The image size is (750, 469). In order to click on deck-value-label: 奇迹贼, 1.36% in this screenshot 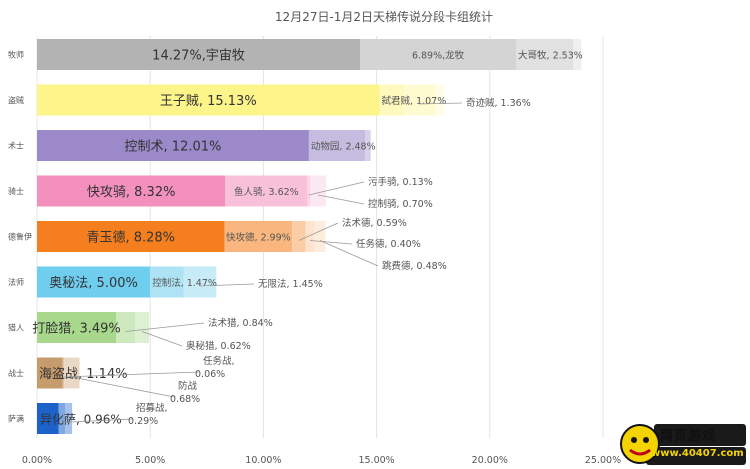, I will do `click(498, 103)`.